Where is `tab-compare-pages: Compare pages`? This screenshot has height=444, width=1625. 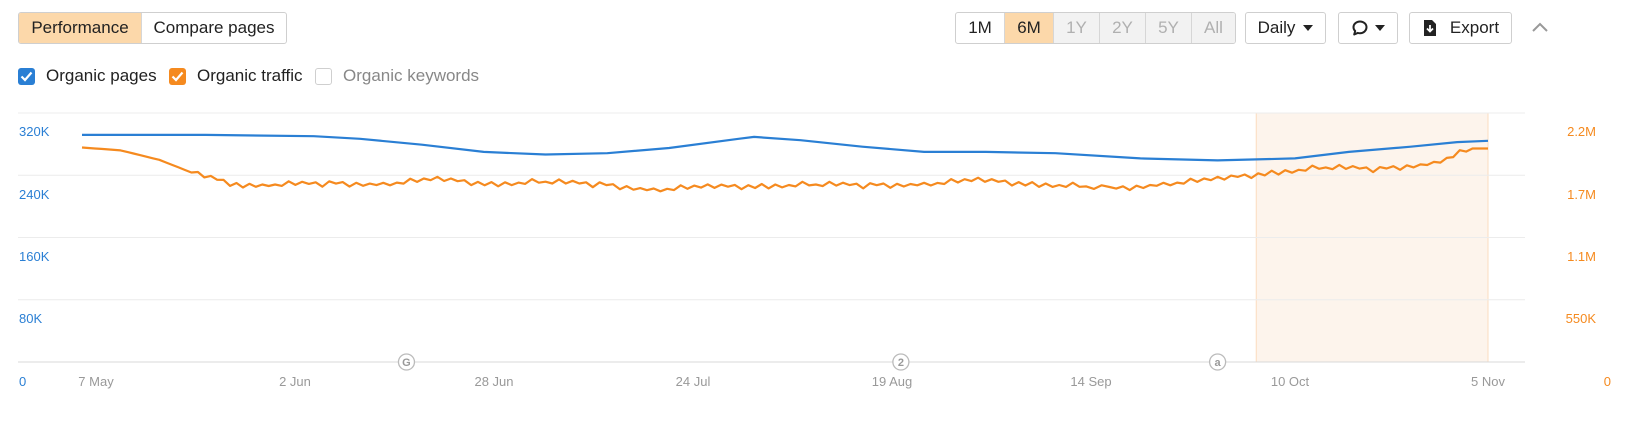
tab-compare-pages: Compare pages is located at coordinates (214, 27).